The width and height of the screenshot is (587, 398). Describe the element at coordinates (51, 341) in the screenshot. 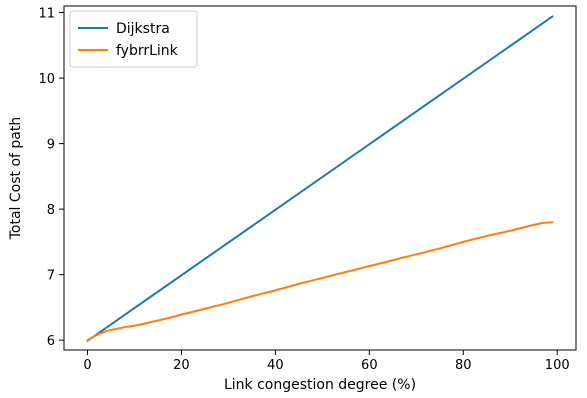

I see `y-tick-label: 6` at that location.